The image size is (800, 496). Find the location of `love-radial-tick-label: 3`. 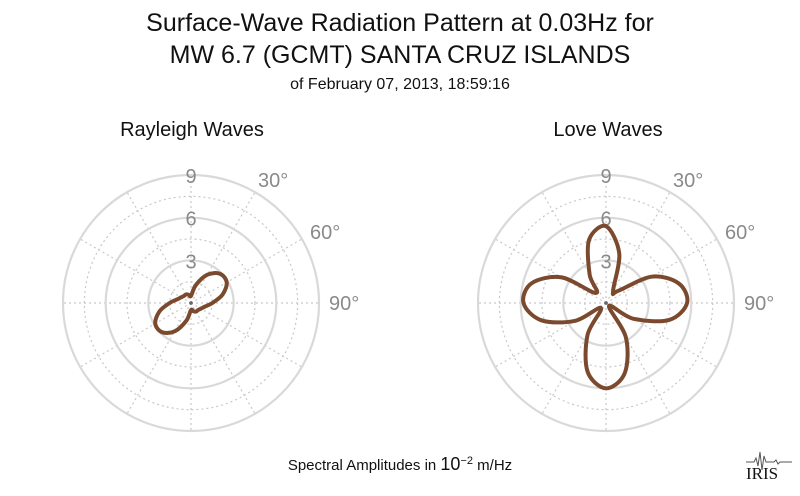

love-radial-tick-label: 3 is located at coordinates (605, 262).